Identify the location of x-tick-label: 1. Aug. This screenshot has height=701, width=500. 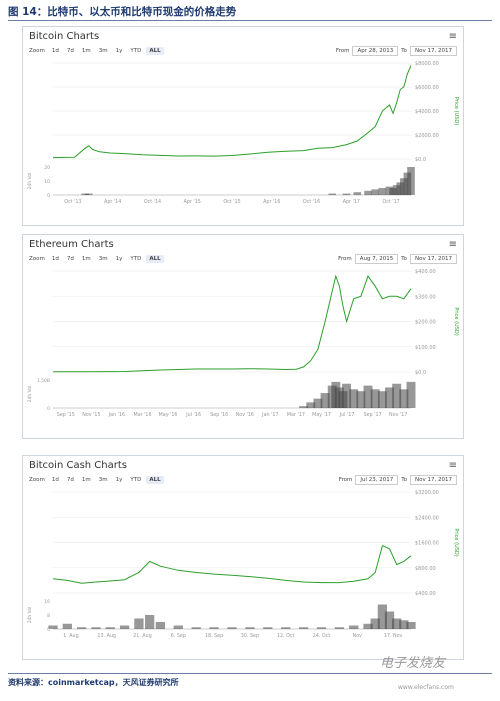
(70, 636).